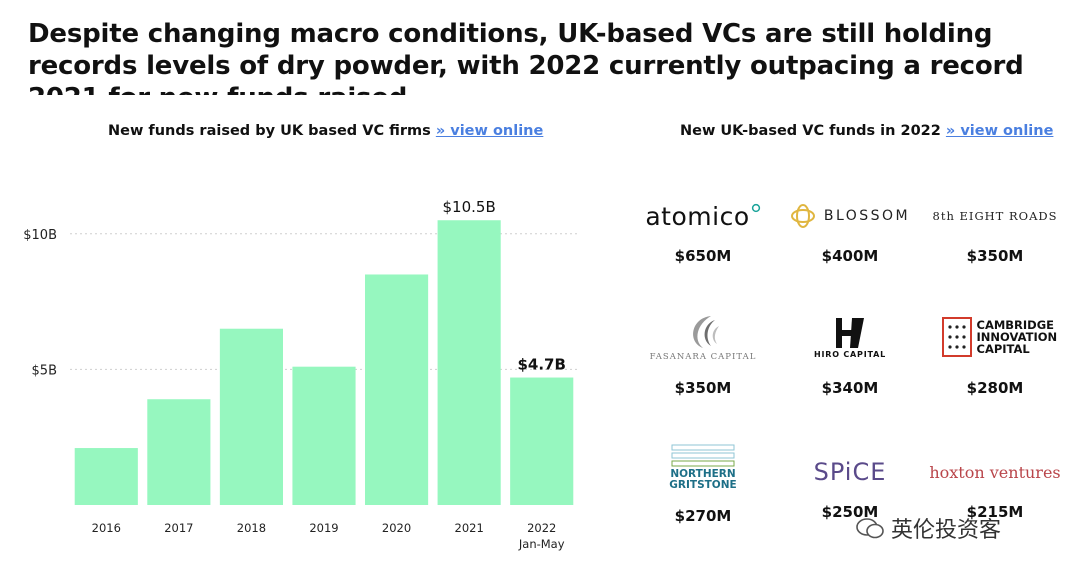  What do you see at coordinates (251, 528) in the screenshot?
I see `x-tick-label: 2018` at bounding box center [251, 528].